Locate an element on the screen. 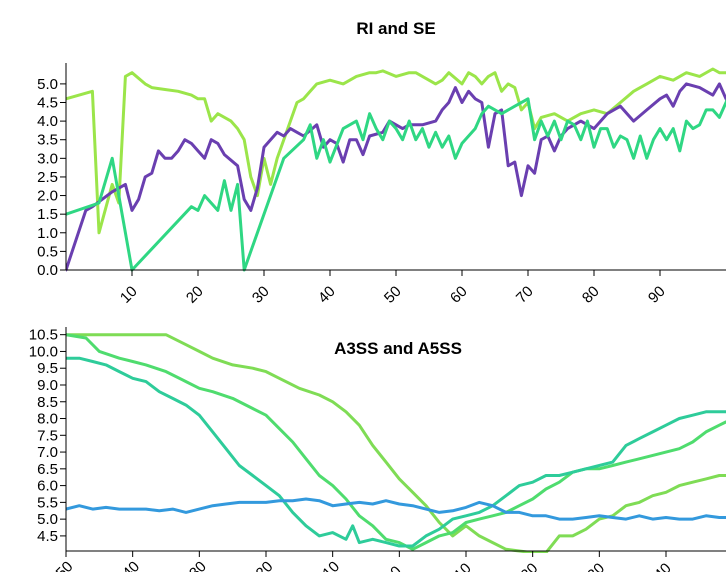 The width and height of the screenshot is (726, 577). y-tick-label: 7.5 is located at coordinates (47, 435).